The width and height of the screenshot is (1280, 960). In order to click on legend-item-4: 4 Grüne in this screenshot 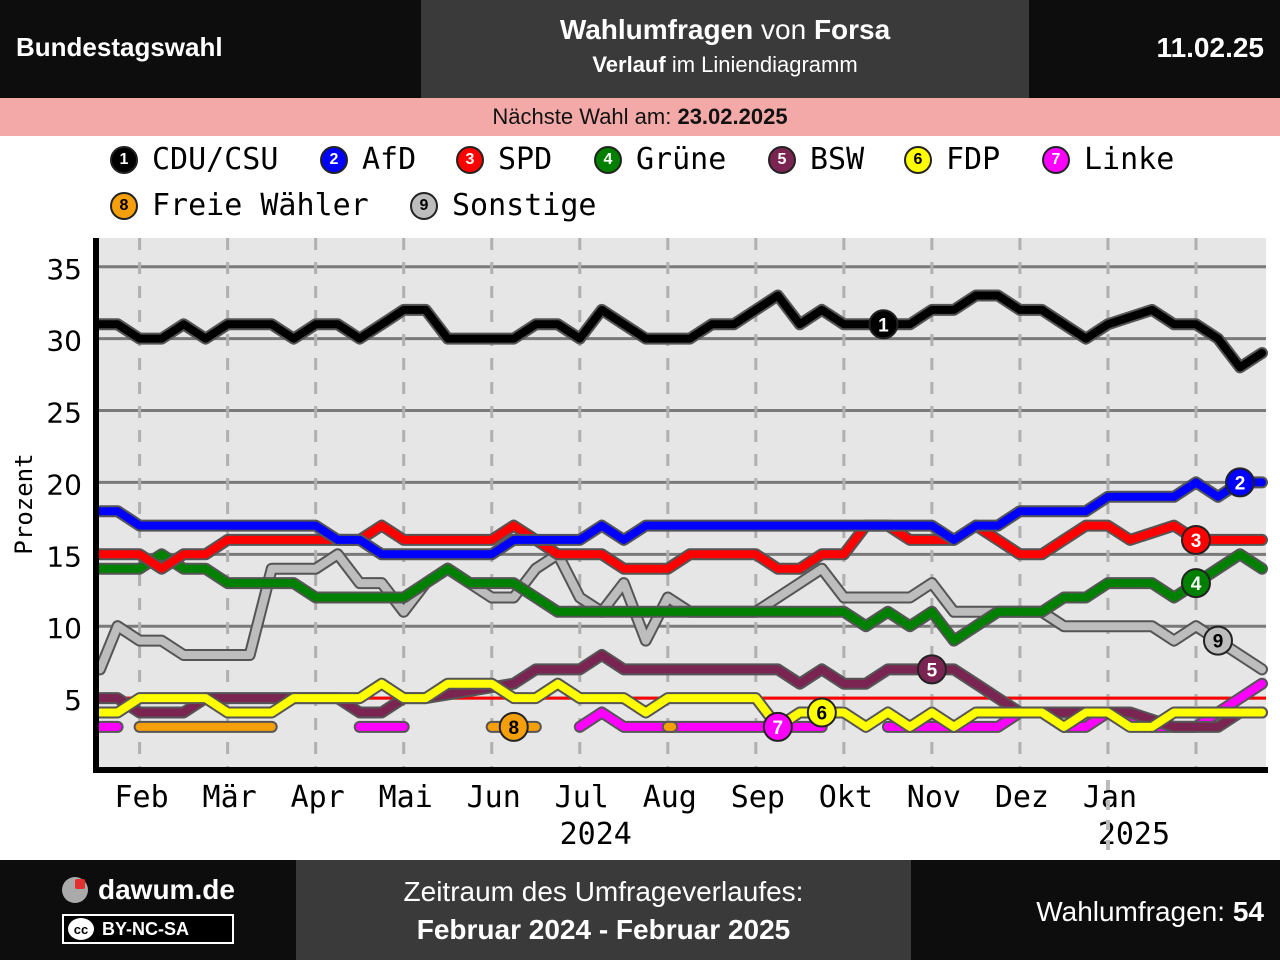, I will do `click(660, 159)`.